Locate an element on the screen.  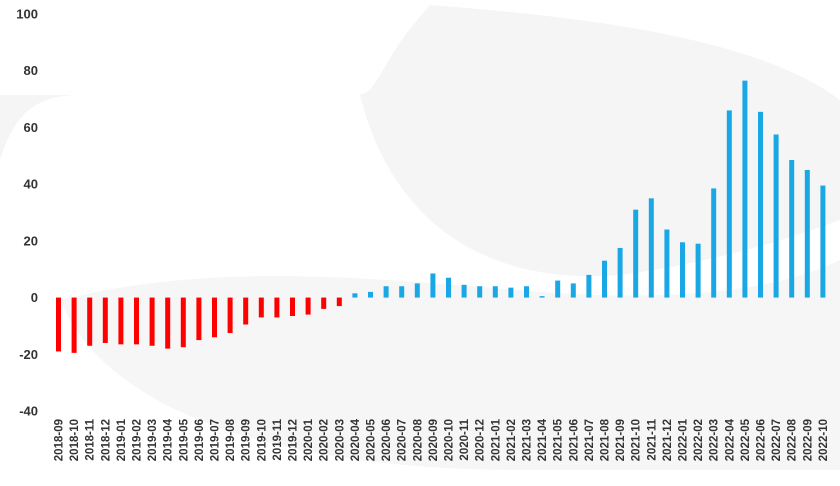
x-tick-label: 2019-03 is located at coordinates (153, 440).